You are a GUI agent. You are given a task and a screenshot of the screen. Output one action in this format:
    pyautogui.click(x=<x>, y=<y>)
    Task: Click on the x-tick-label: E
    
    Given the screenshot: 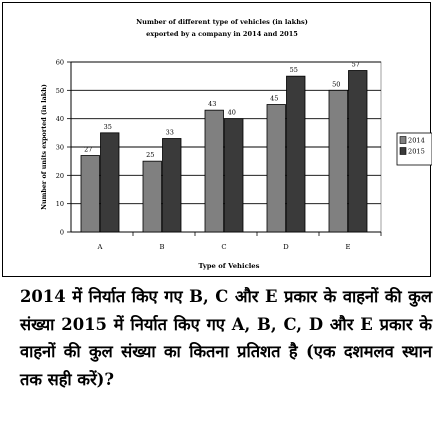 What is the action you would take?
    pyautogui.click(x=348, y=247)
    